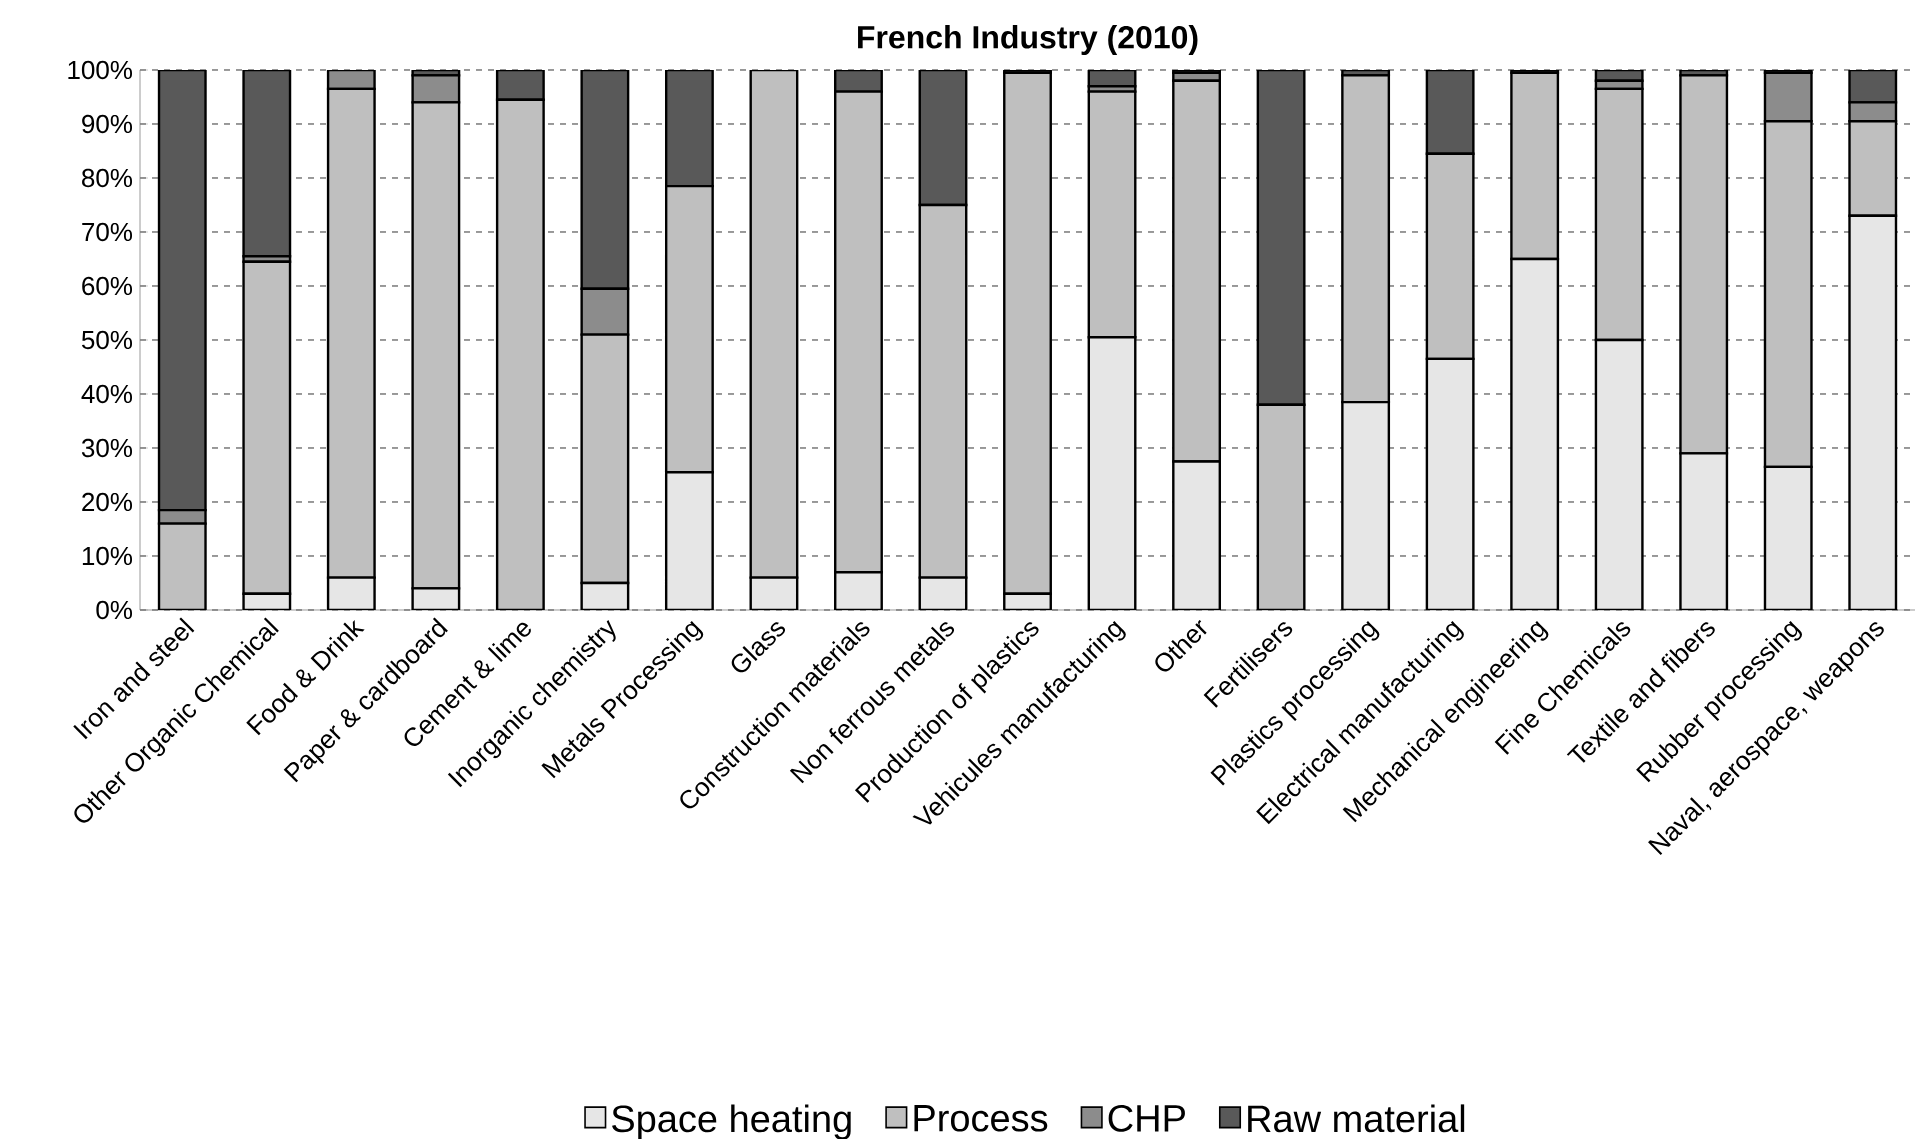  Describe the element at coordinates (107, 340) in the screenshot. I see `y-tick-label: 50%` at that location.